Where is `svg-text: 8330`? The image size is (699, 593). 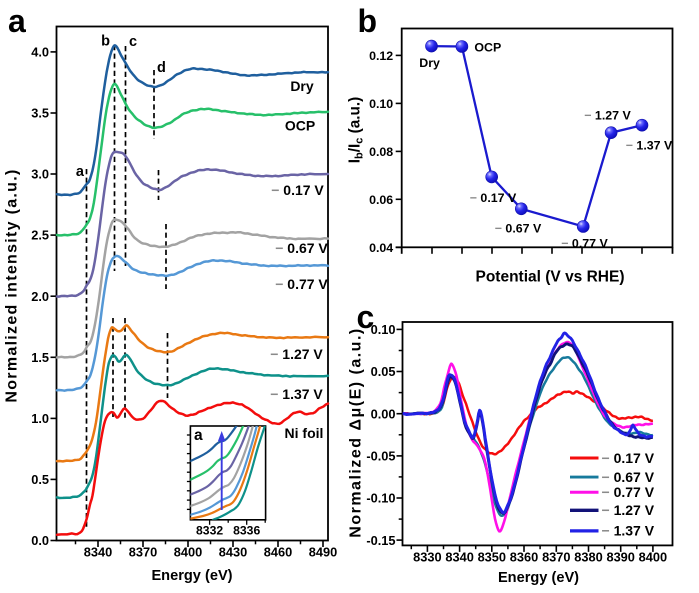 svg-text: 8330 is located at coordinates (427, 556).